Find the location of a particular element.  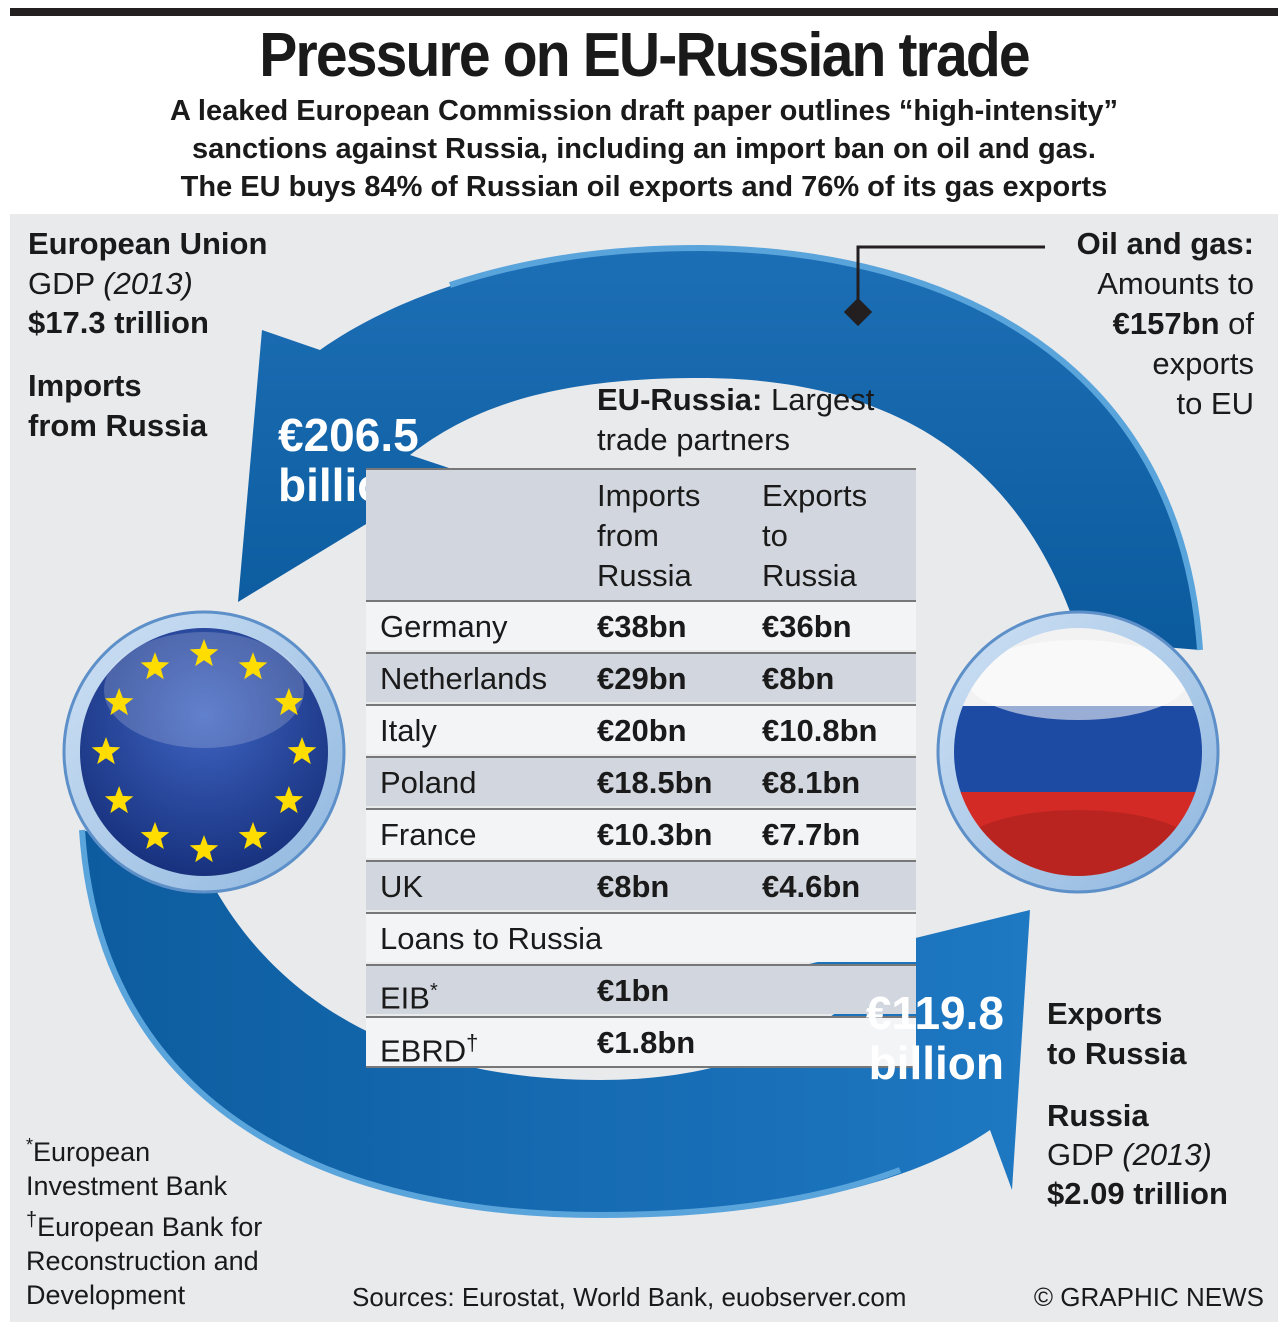

loan-row: EIB* €1bn is located at coordinates (641, 990).